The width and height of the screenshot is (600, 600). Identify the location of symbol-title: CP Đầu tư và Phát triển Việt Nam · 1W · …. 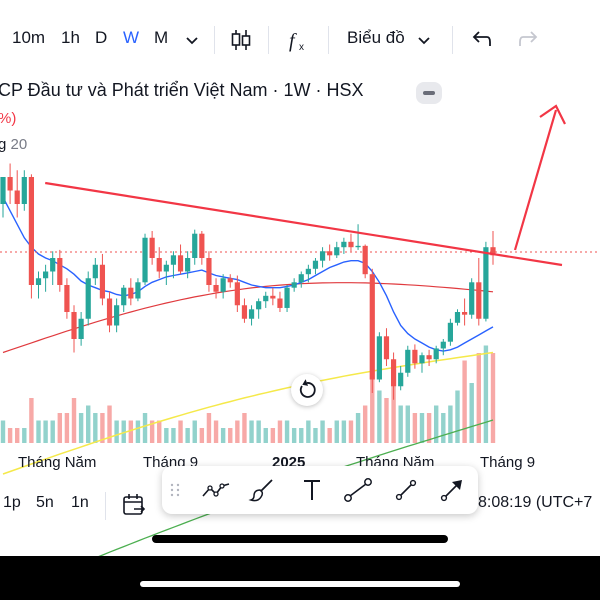
(182, 90).